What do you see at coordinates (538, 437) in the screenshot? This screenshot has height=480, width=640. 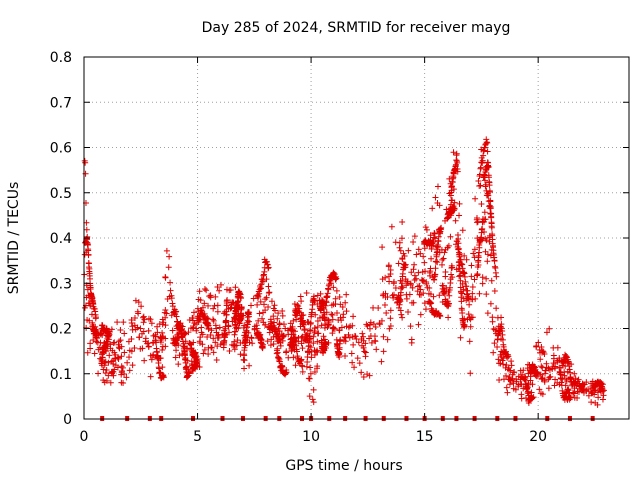 I see `x-tick-label: 20` at bounding box center [538, 437].